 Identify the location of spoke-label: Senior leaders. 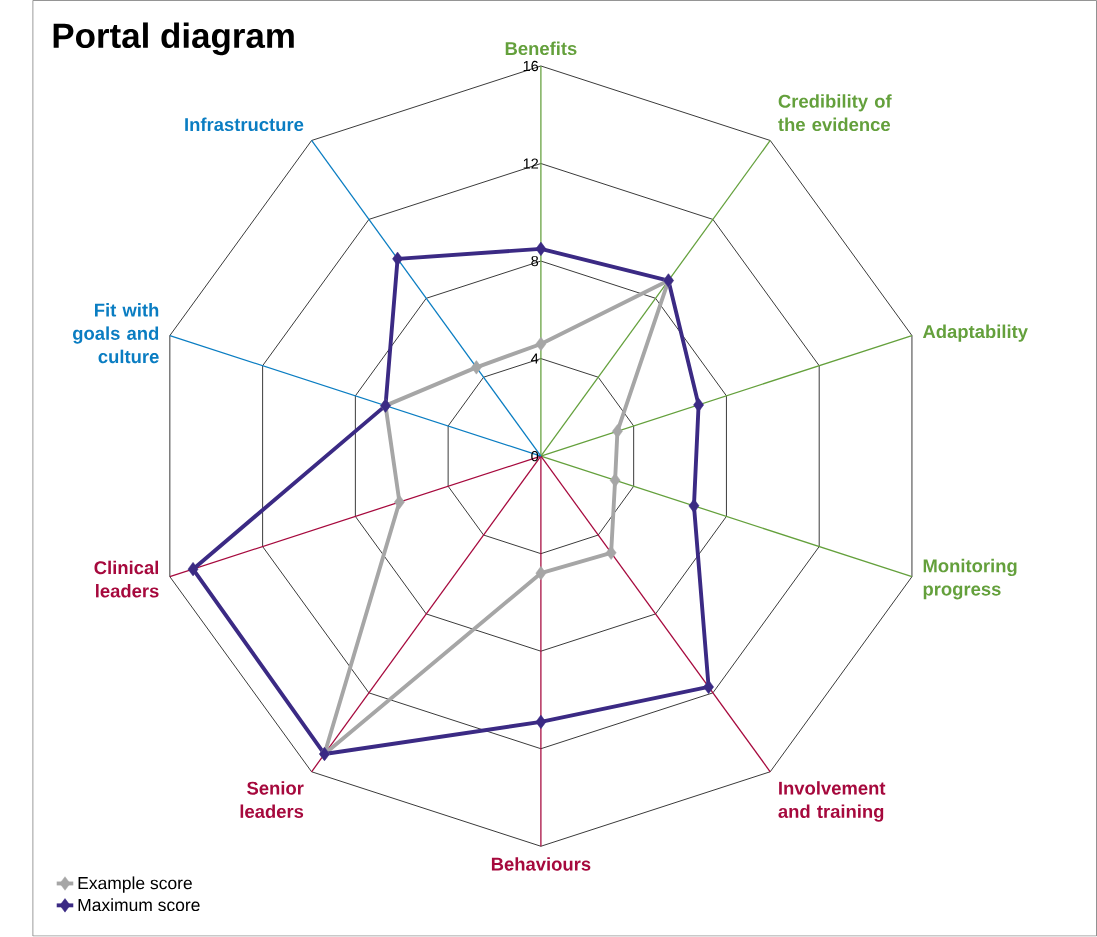
(272, 800).